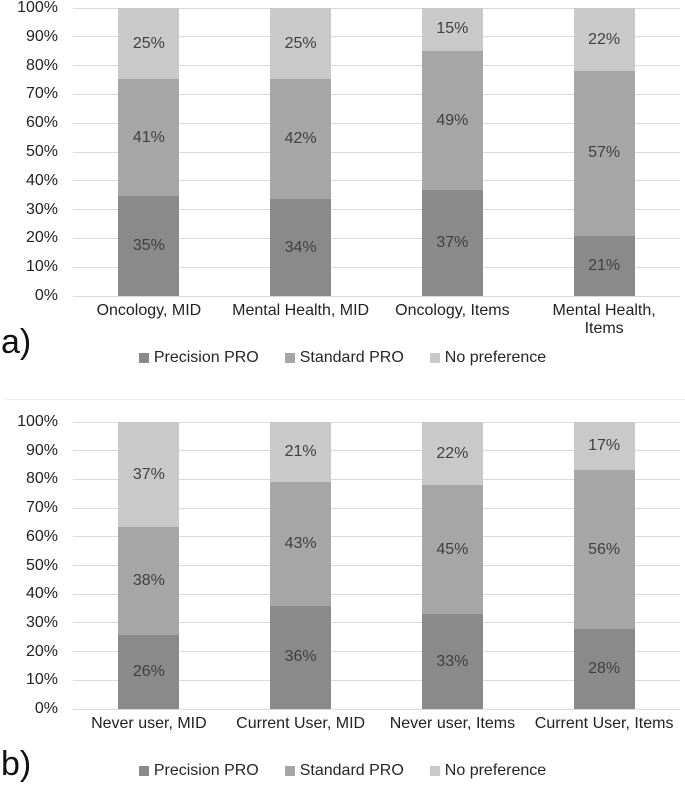  I want to click on bar-segment-precision-pro: 26%, so click(149, 672).